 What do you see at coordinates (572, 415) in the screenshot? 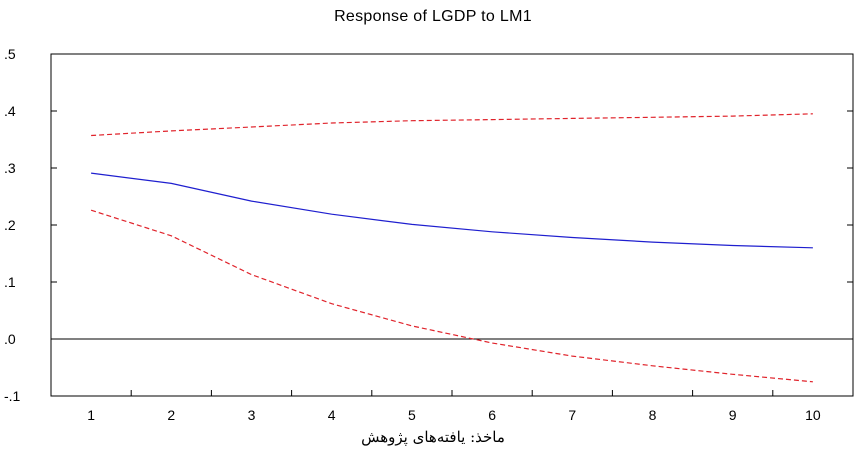
I see `x-tick-label: 7` at bounding box center [572, 415].